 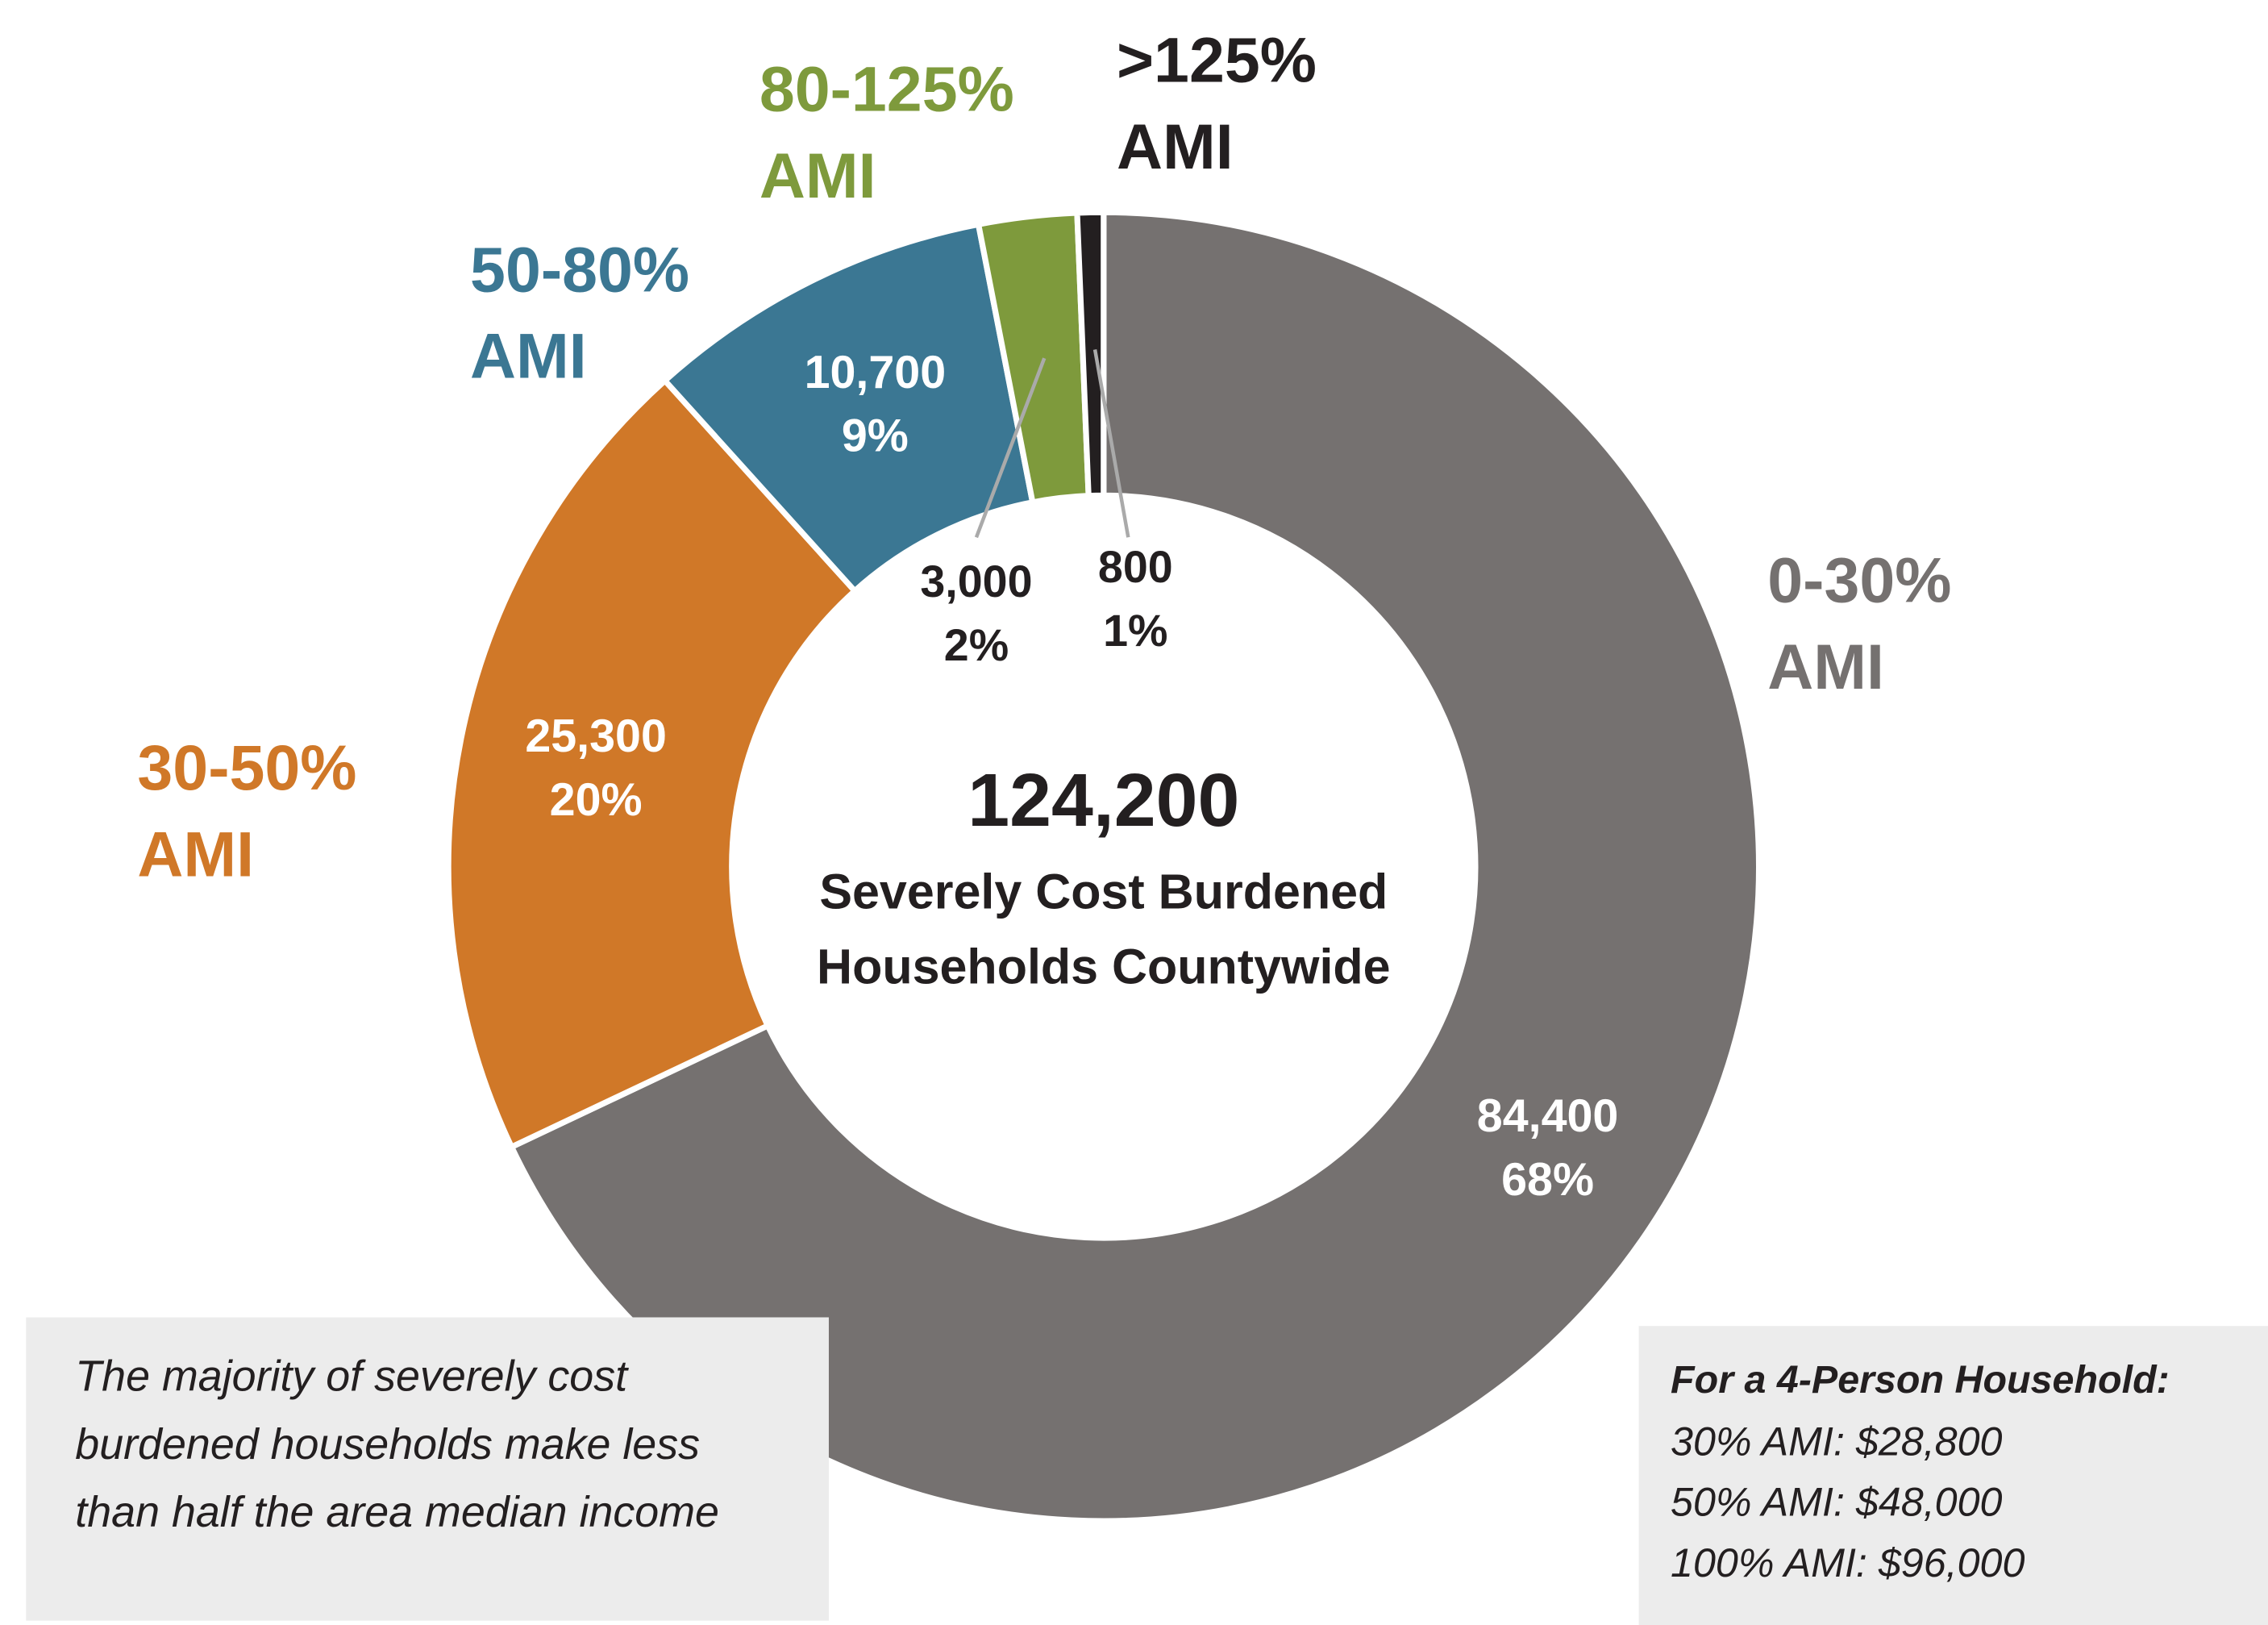 What do you see at coordinates (256, 811) in the screenshot?
I see `category-label: 30-50% AMI` at bounding box center [256, 811].